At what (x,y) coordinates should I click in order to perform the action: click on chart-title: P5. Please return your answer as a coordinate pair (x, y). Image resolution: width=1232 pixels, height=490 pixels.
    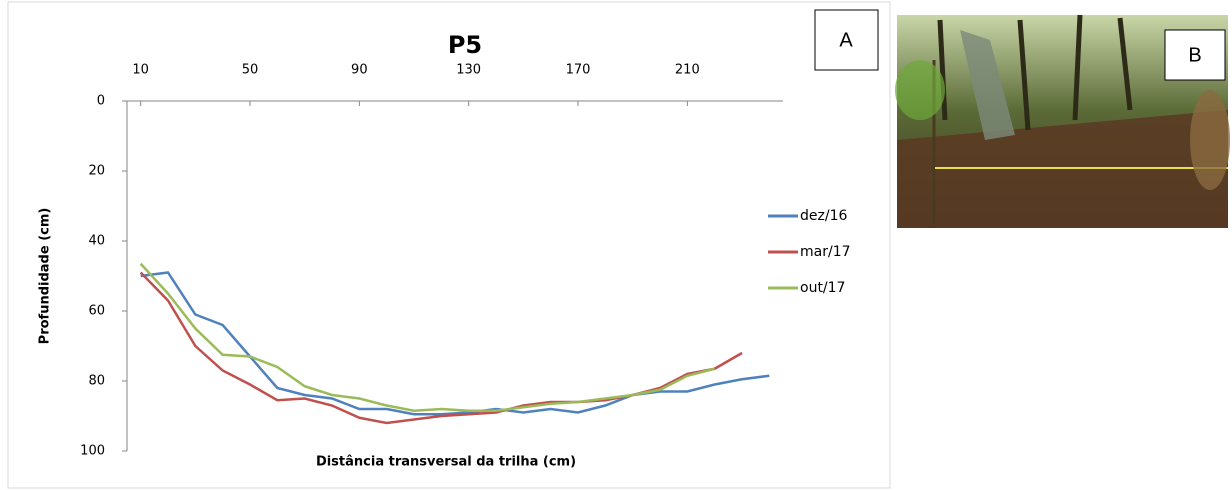
    Looking at the image, I should click on (465, 45).